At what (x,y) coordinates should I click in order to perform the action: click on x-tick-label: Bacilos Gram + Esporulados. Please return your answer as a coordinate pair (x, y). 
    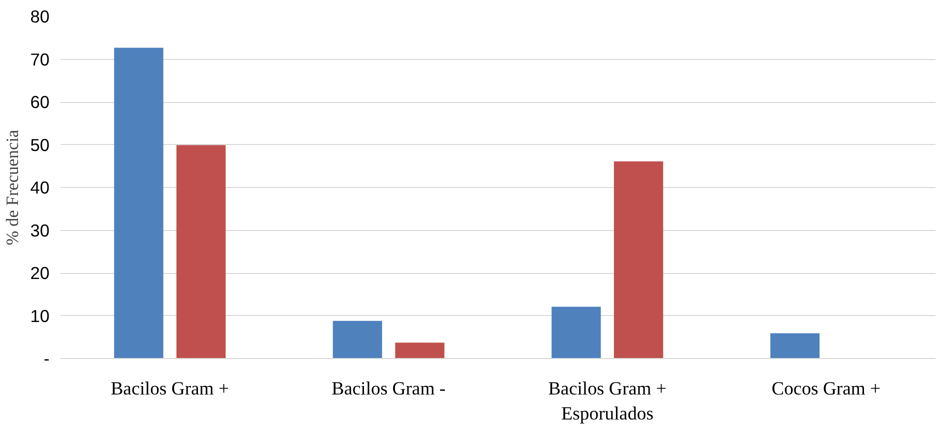
    Looking at the image, I should click on (607, 401).